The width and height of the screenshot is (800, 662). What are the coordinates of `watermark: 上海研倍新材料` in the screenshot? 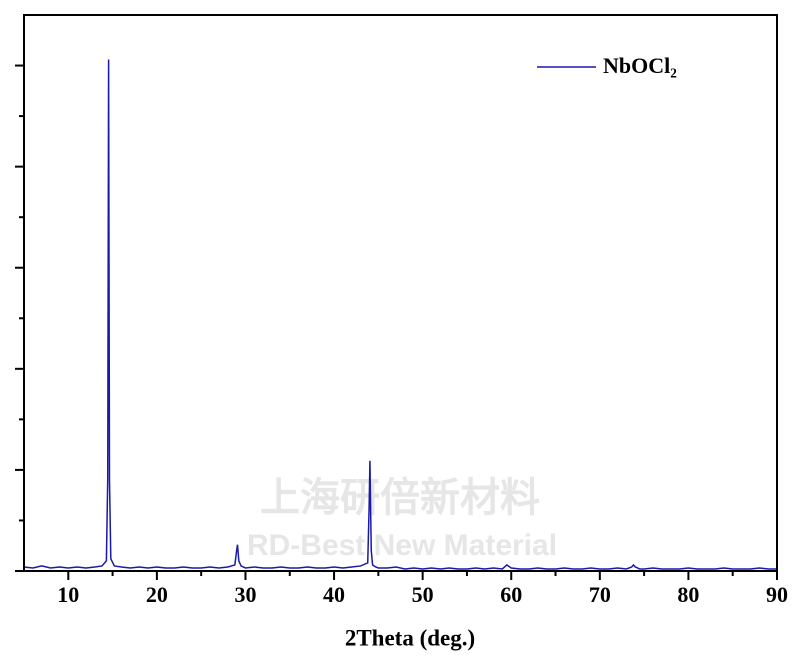 It's located at (400, 498).